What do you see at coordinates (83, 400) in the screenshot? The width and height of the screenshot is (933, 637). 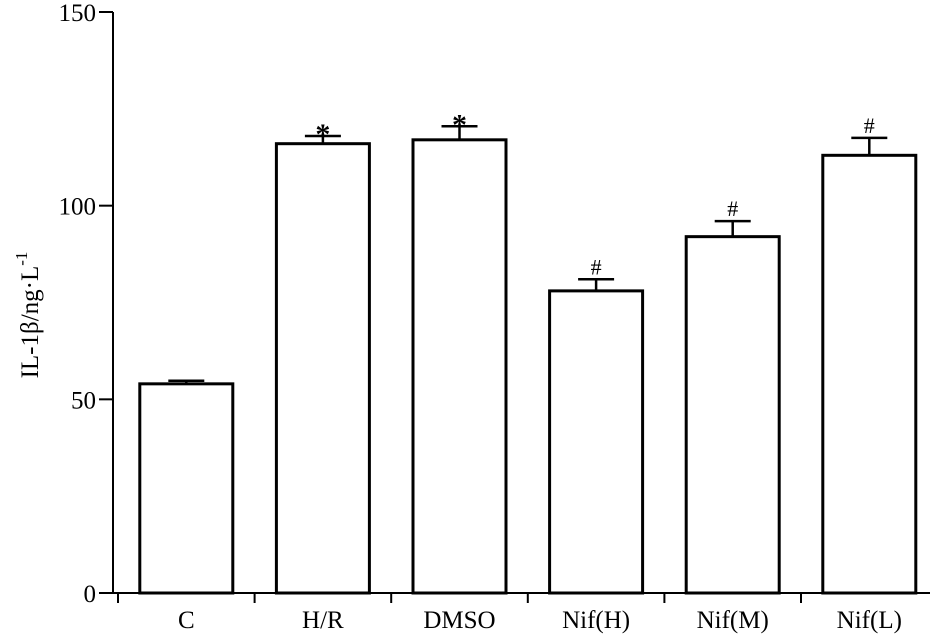 I see `y-tick-label: 50` at bounding box center [83, 400].